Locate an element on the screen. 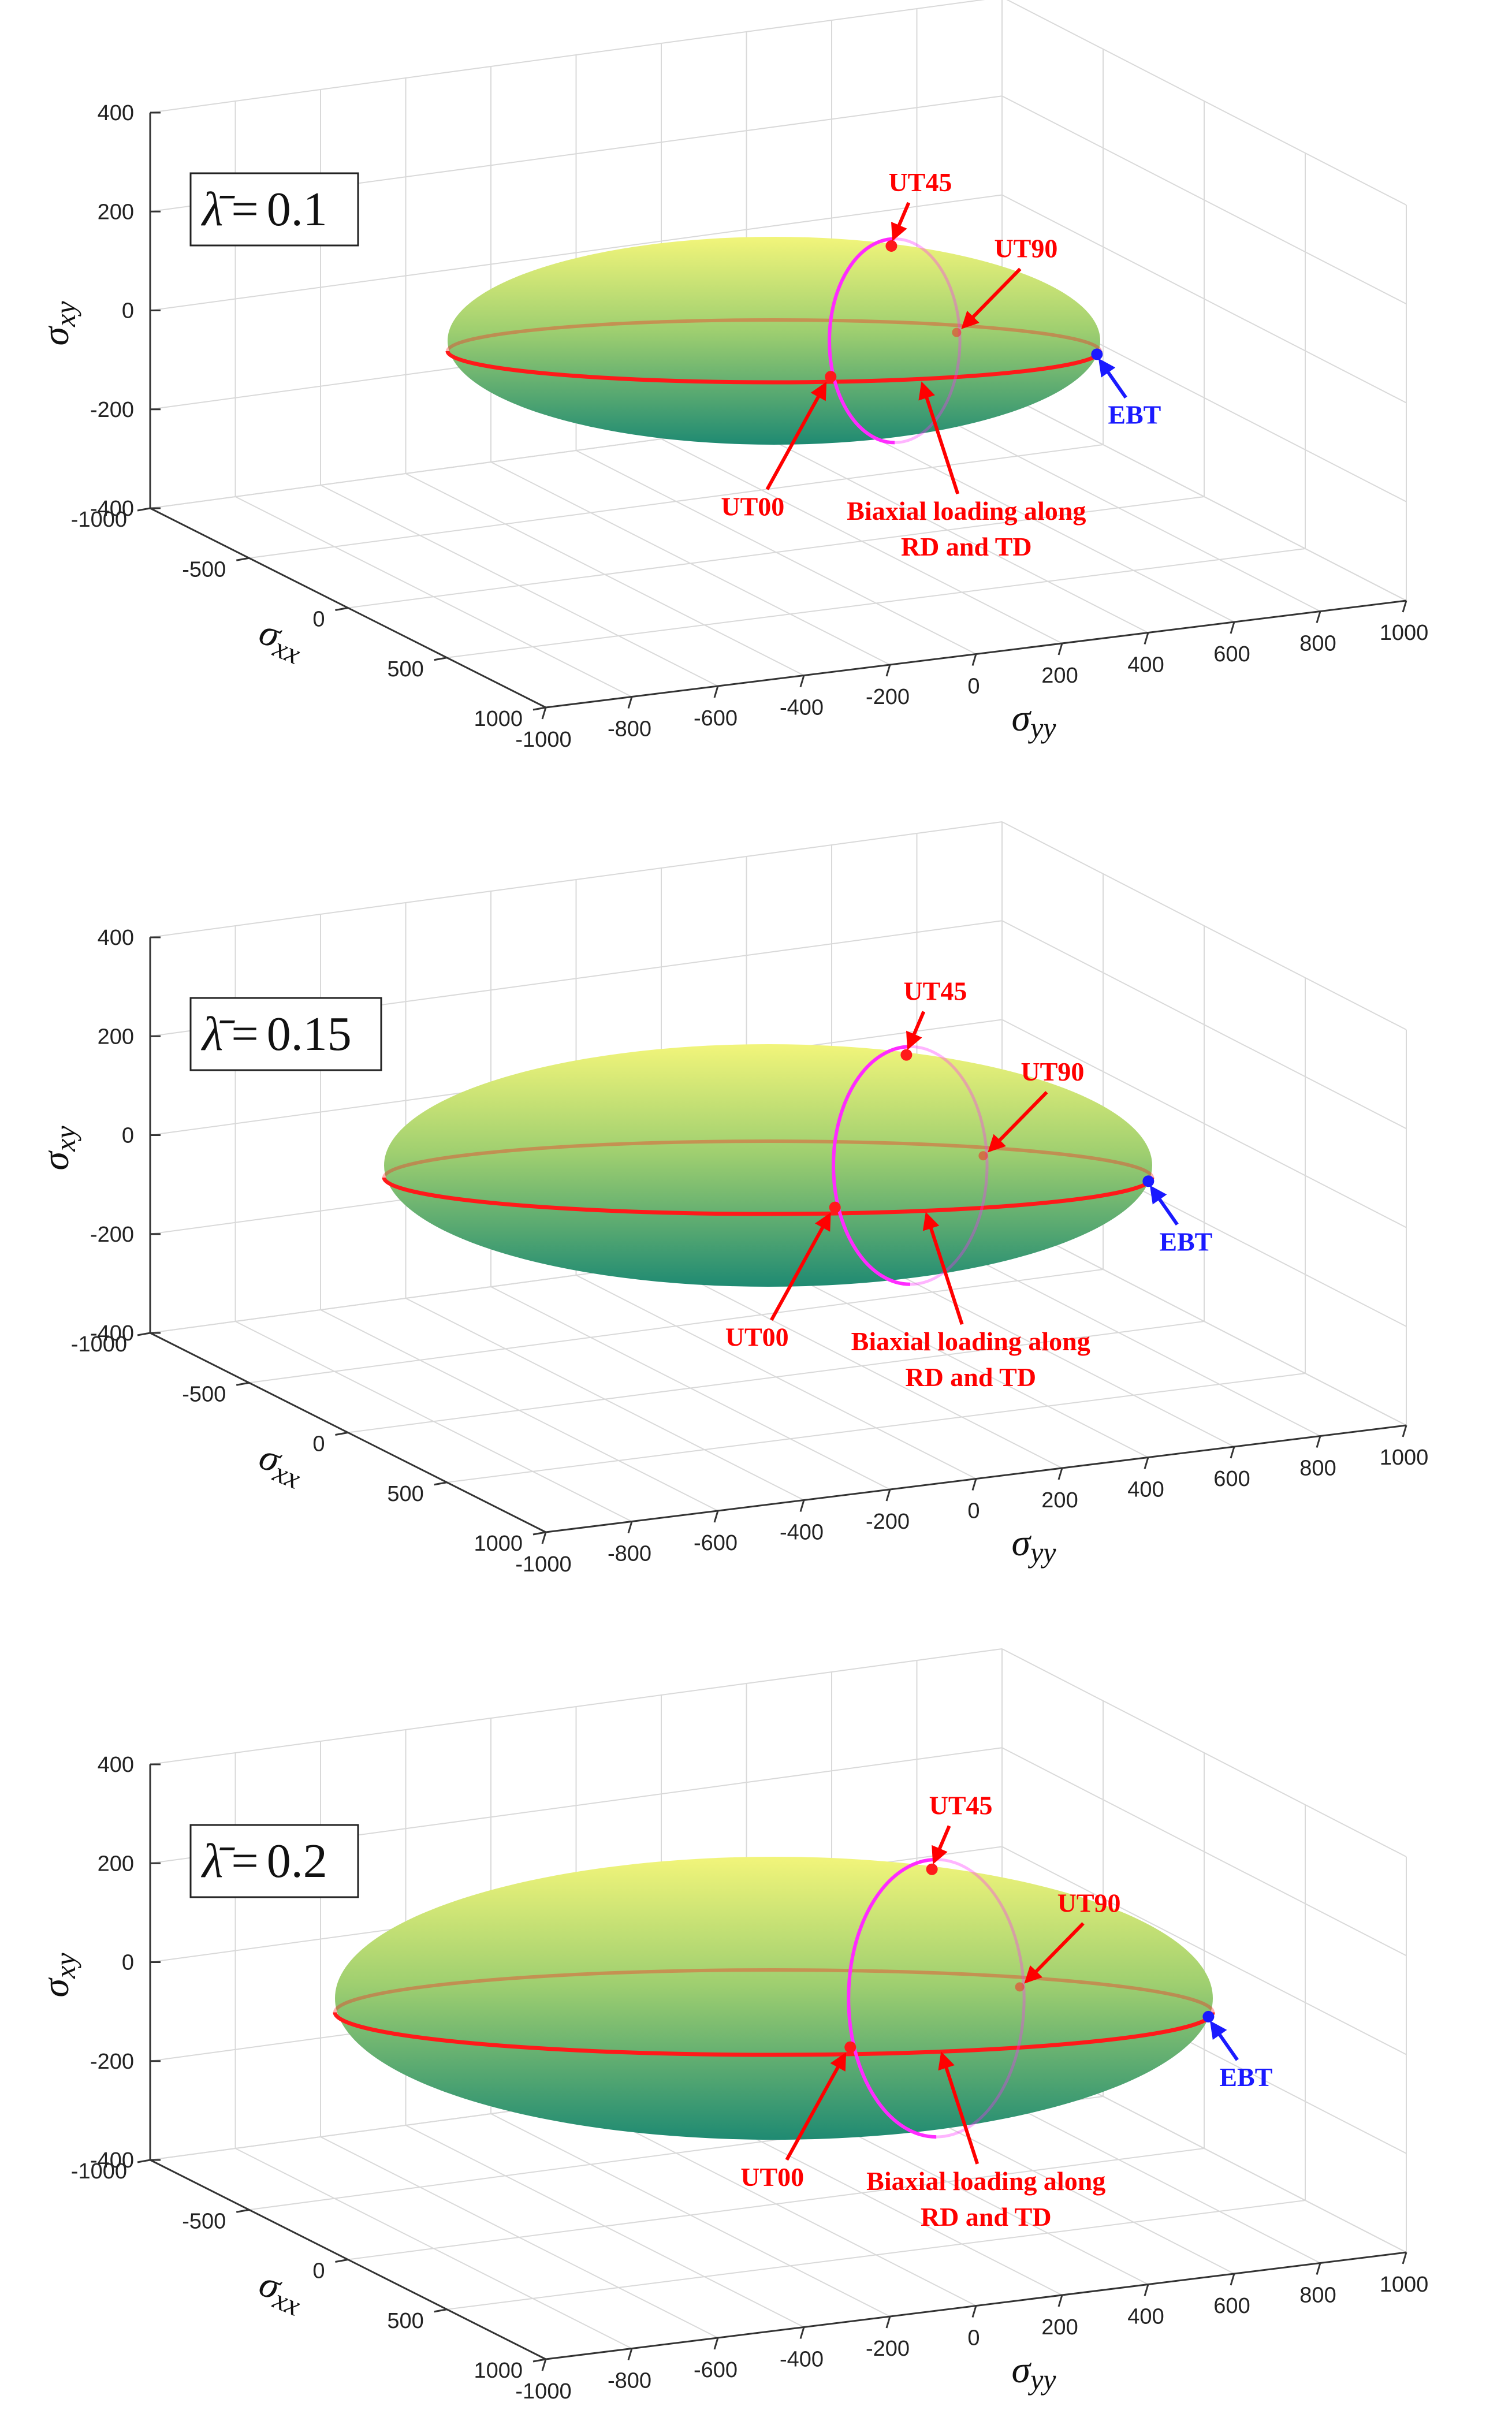  parameter-label: λ̄ = 0.15 is located at coordinates (276, 1034).